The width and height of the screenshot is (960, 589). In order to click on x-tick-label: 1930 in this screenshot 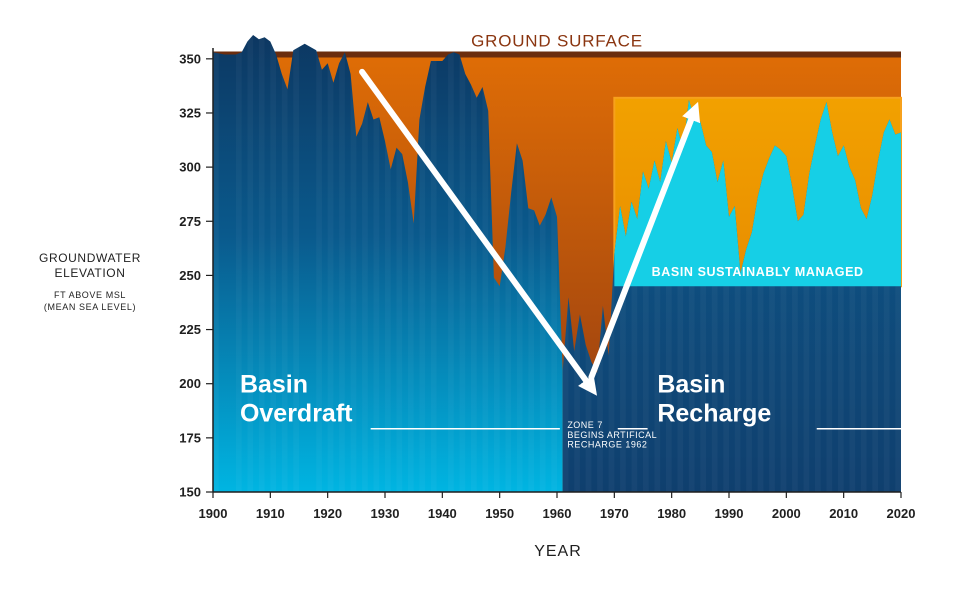, I will do `click(385, 513)`.